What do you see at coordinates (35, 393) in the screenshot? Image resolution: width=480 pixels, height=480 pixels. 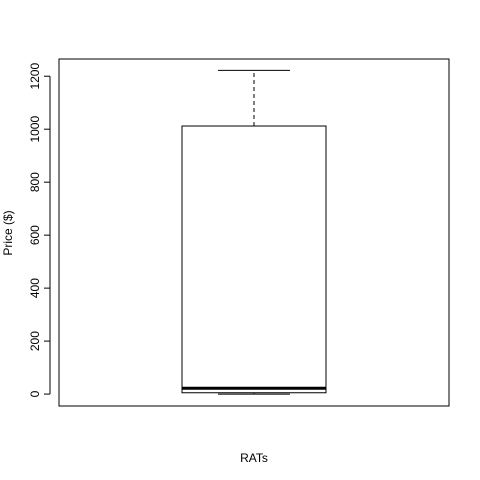 I see `y-tick-label: 0` at bounding box center [35, 393].